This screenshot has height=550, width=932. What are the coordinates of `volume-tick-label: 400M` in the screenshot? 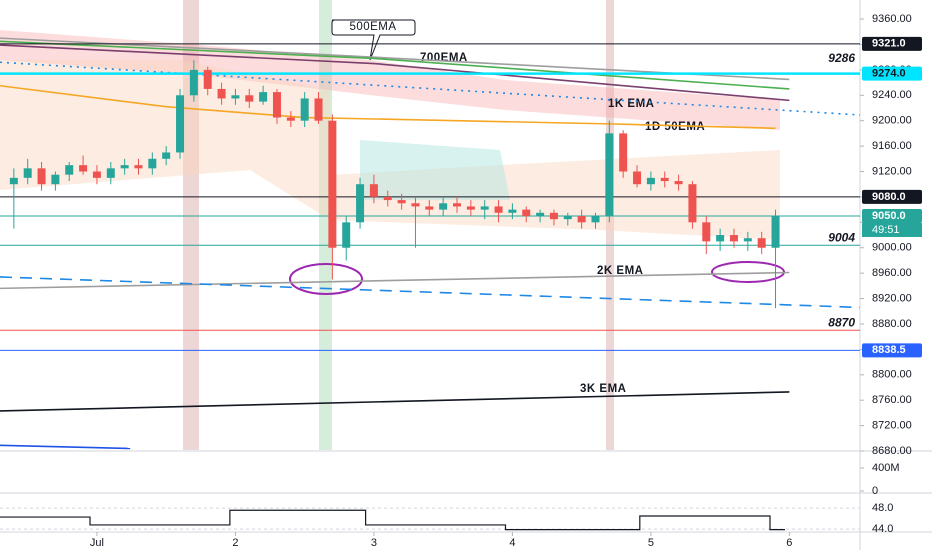 It's located at (886, 468).